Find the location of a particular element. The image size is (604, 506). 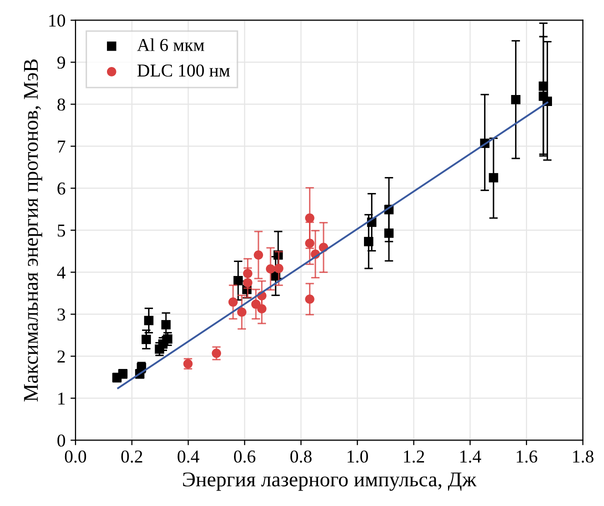

y-tick-label: 3 is located at coordinates (62, 314).